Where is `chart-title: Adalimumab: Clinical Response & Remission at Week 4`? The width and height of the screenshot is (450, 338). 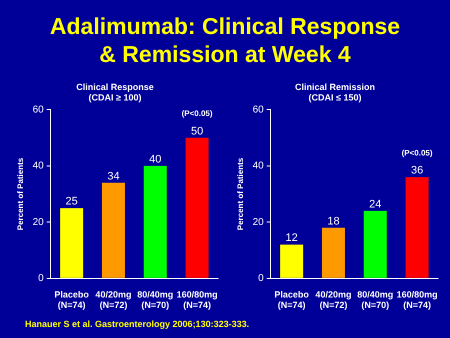 chart-title: Adalimumab: Clinical Response & Remission at Week 4 is located at coordinates (225, 40).